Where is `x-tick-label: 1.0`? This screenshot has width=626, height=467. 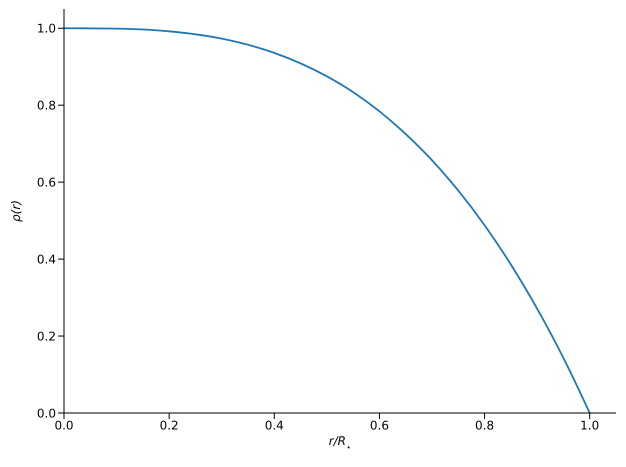
x-tick-label: 1.0 is located at coordinates (590, 425).